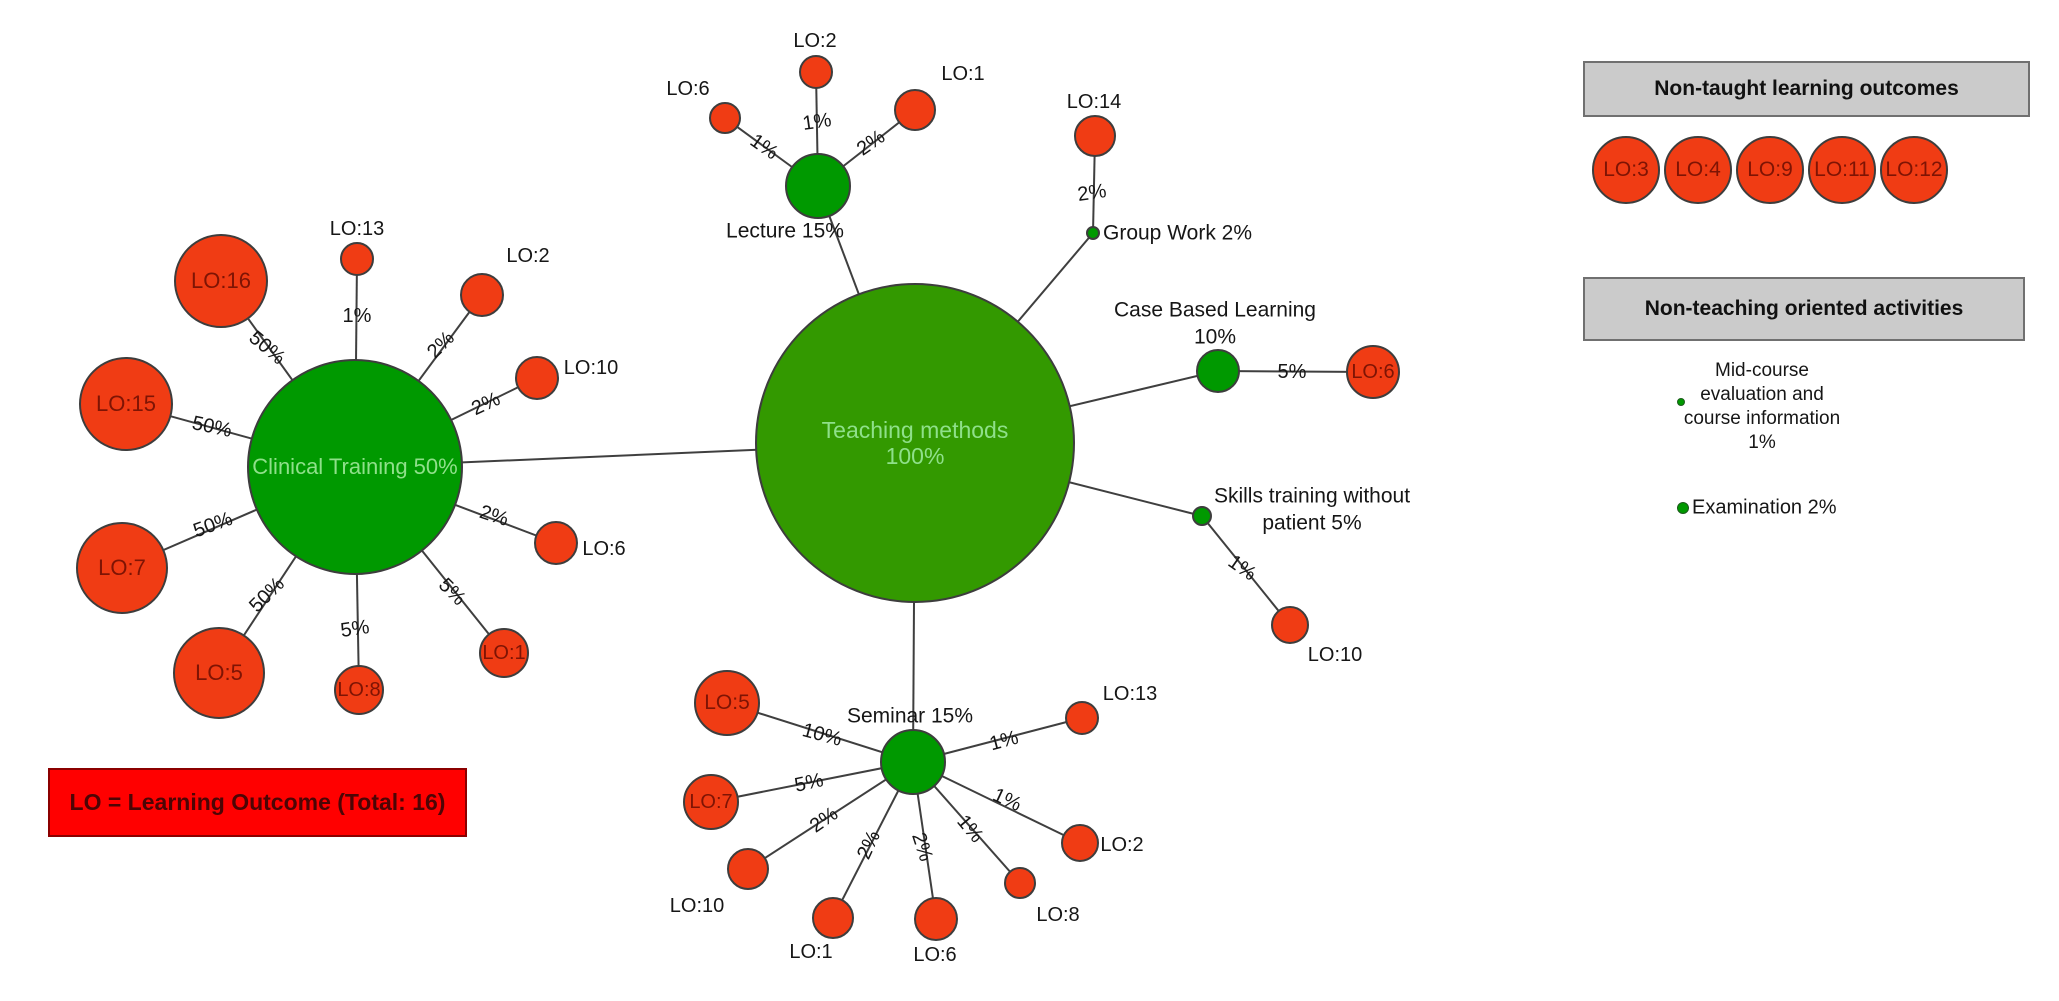  I want to click on label-seminar-lo1-label: LO:1, so click(810, 952).